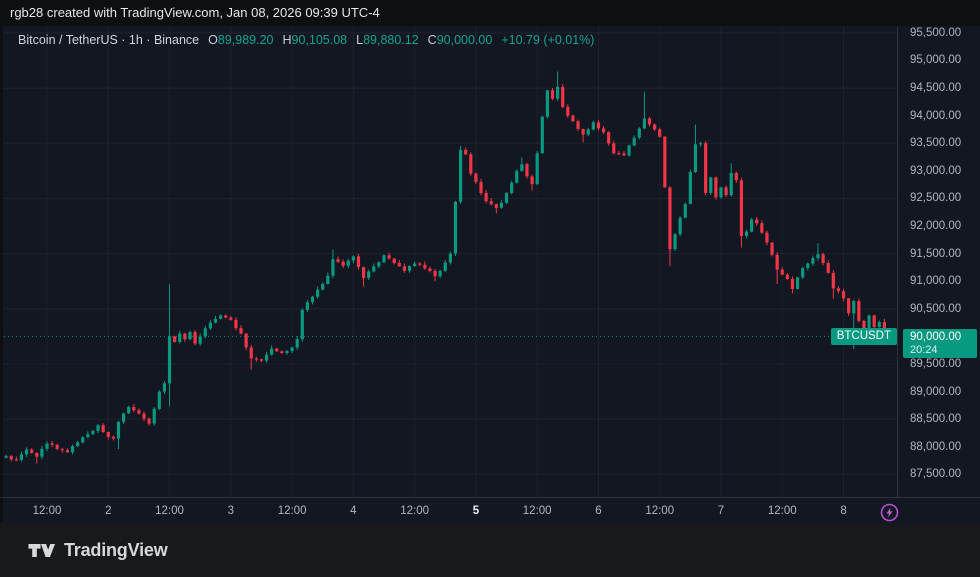 This screenshot has height=577, width=980. Describe the element at coordinates (108, 510) in the screenshot. I see `time-tick-label: 2` at that location.